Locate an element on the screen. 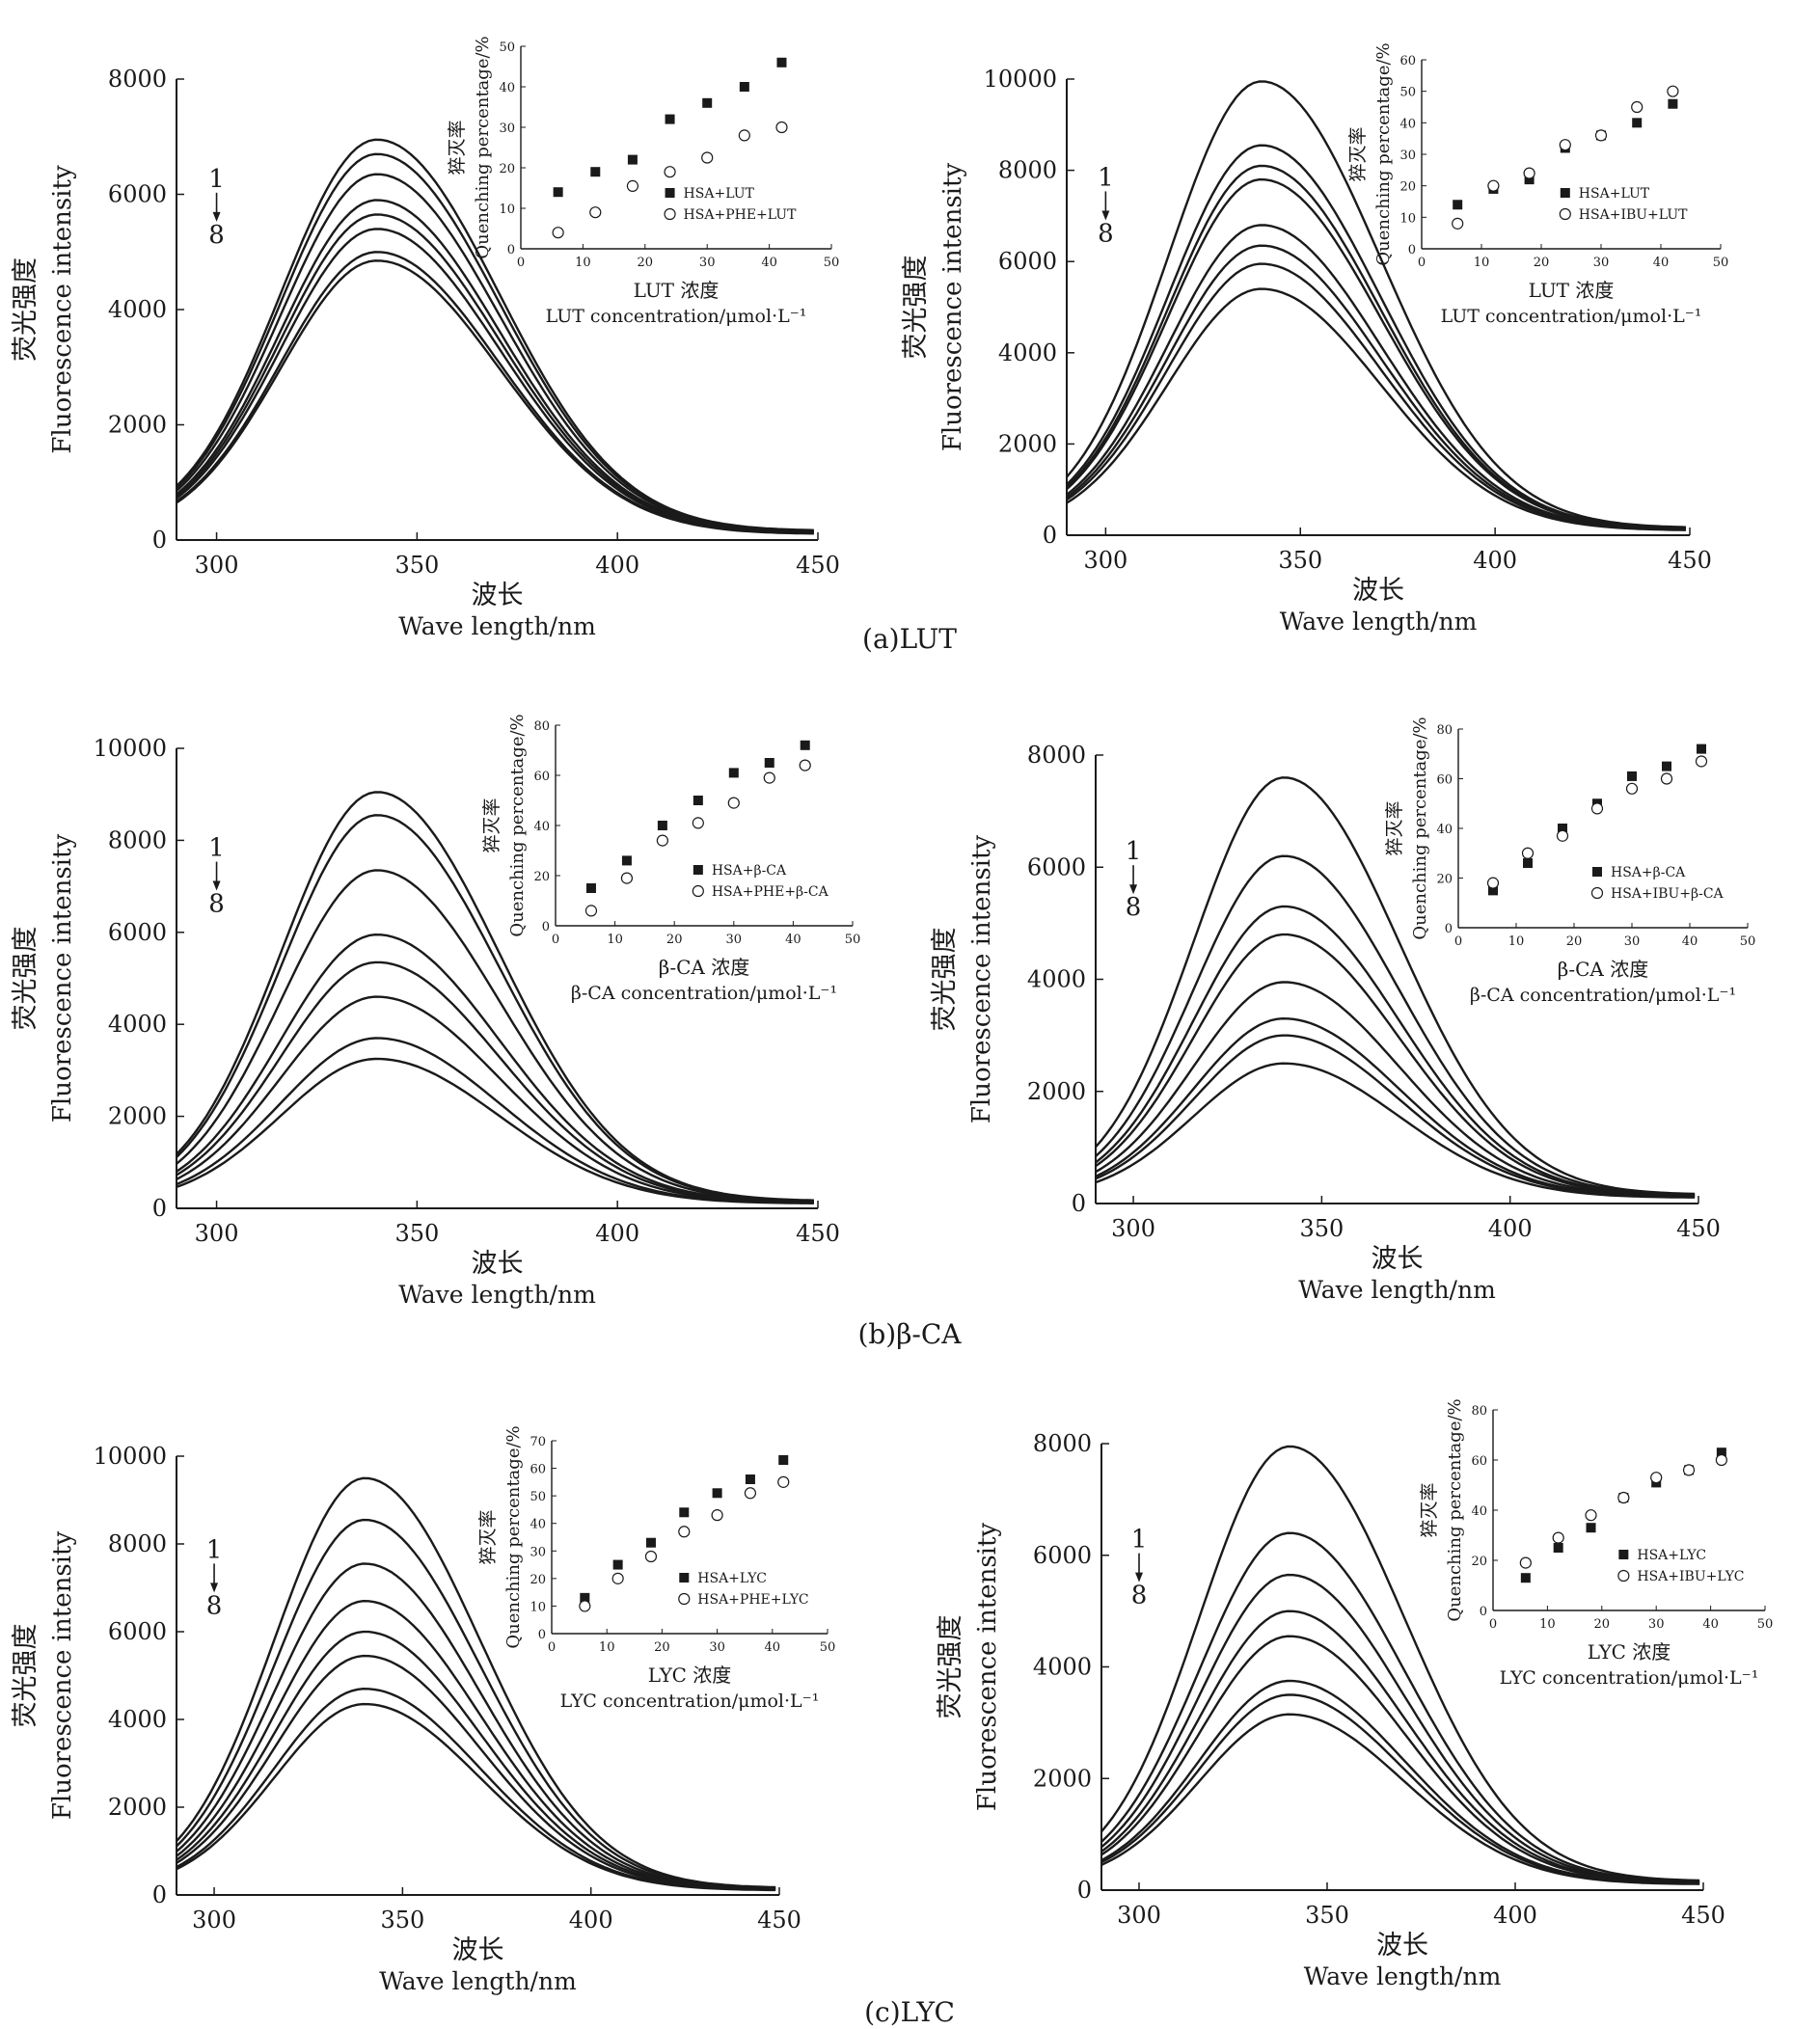 The height and width of the screenshot is (2029, 1820). legend-label: HSA+IBU+LUT is located at coordinates (1634, 215).